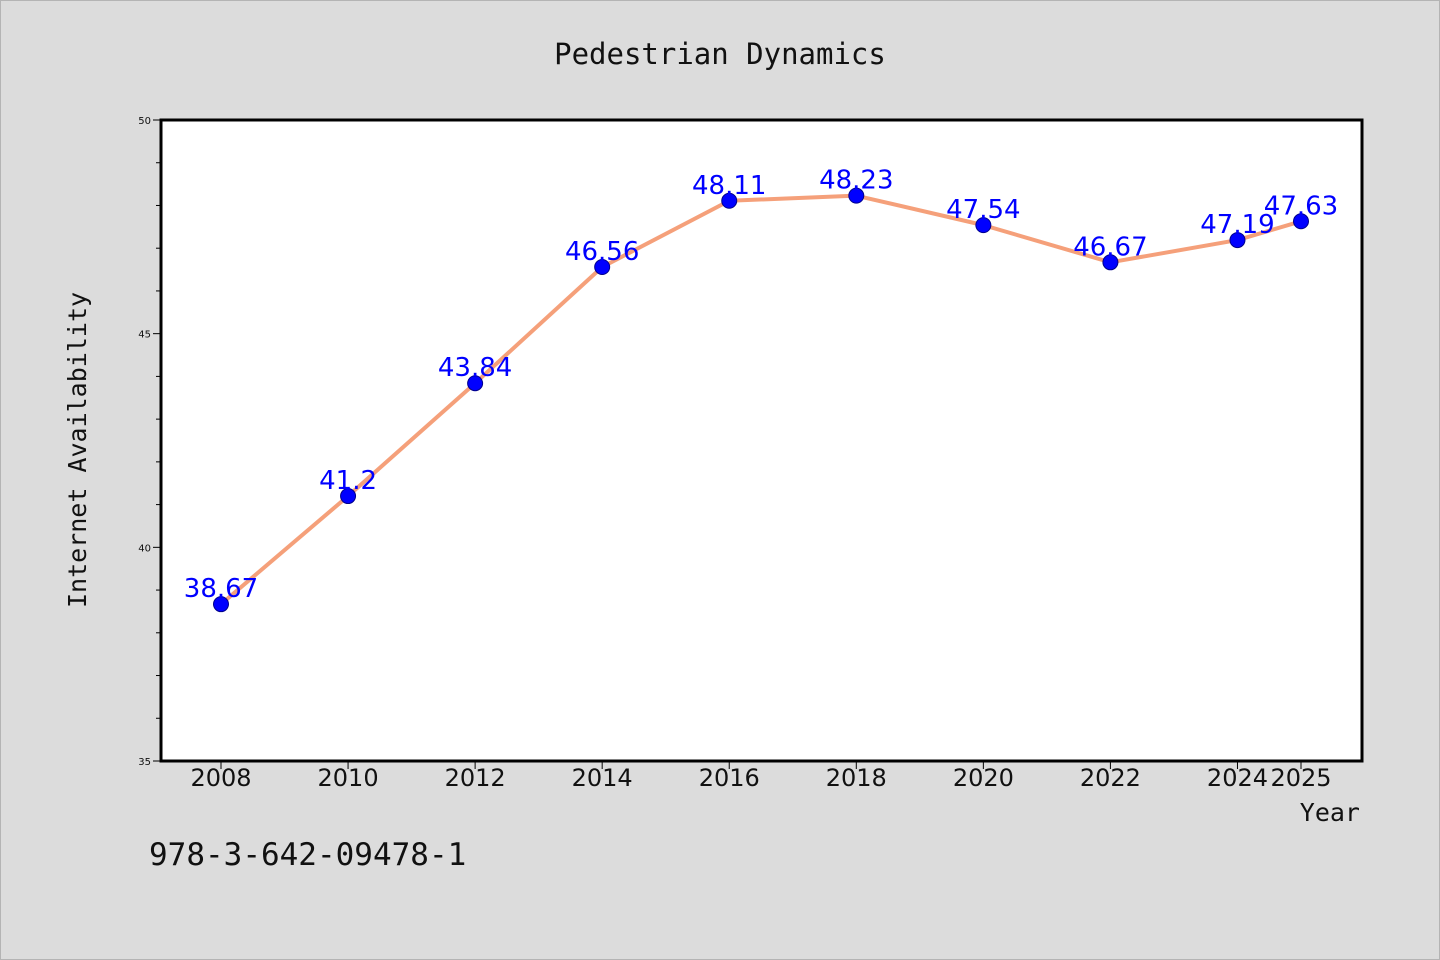  What do you see at coordinates (602, 252) in the screenshot?
I see `data-label: 46.56` at bounding box center [602, 252].